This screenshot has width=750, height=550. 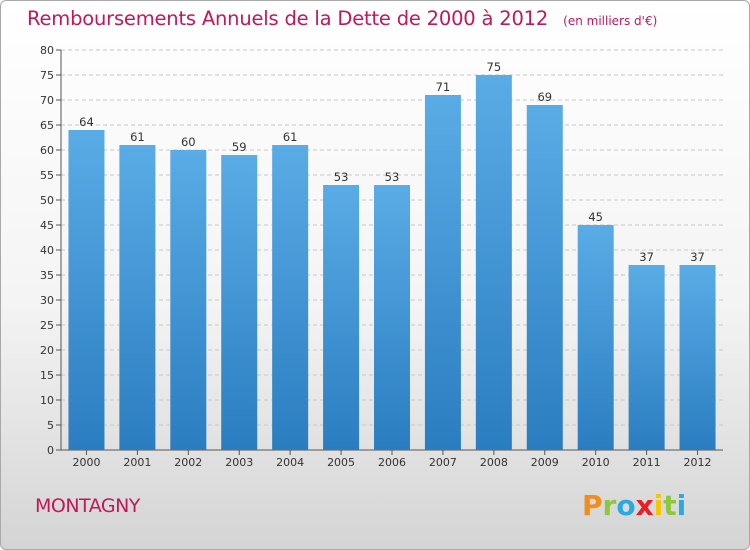 I want to click on y-tick-label: 15, so click(x=47, y=375).